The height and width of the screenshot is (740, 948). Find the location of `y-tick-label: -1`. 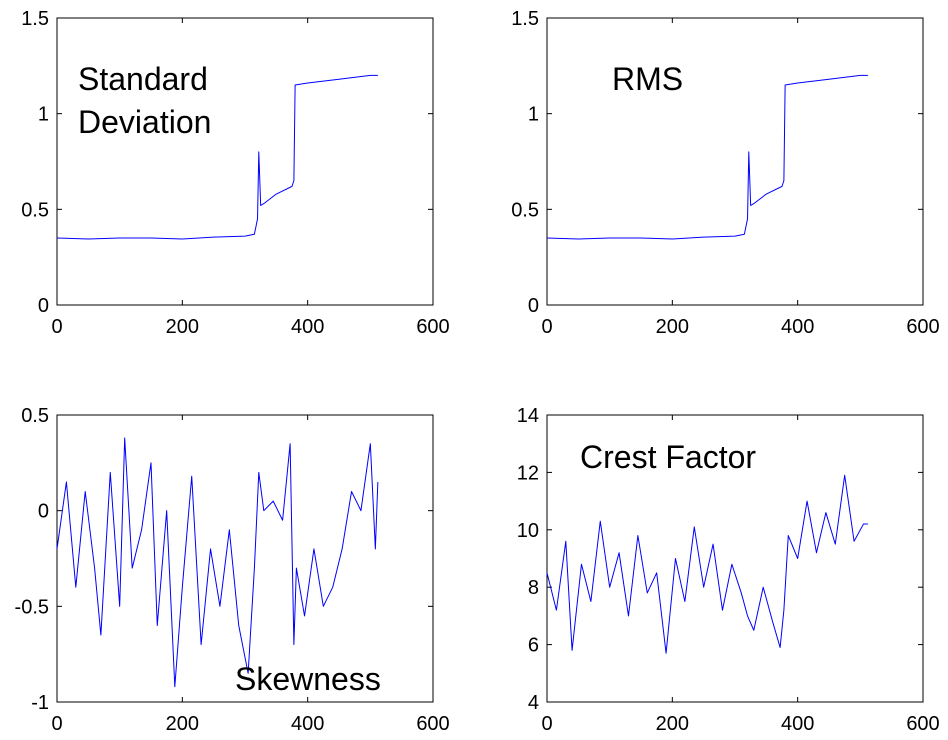

y-tick-label: -1 is located at coordinates (40, 703).